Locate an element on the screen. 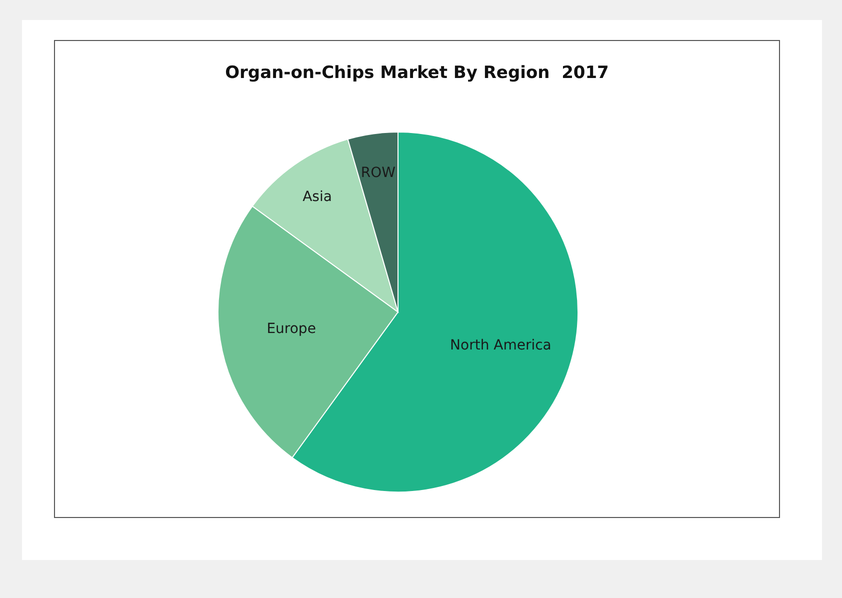 Image resolution: width=842 pixels, height=598 pixels. slice-label: ROW is located at coordinates (378, 173).